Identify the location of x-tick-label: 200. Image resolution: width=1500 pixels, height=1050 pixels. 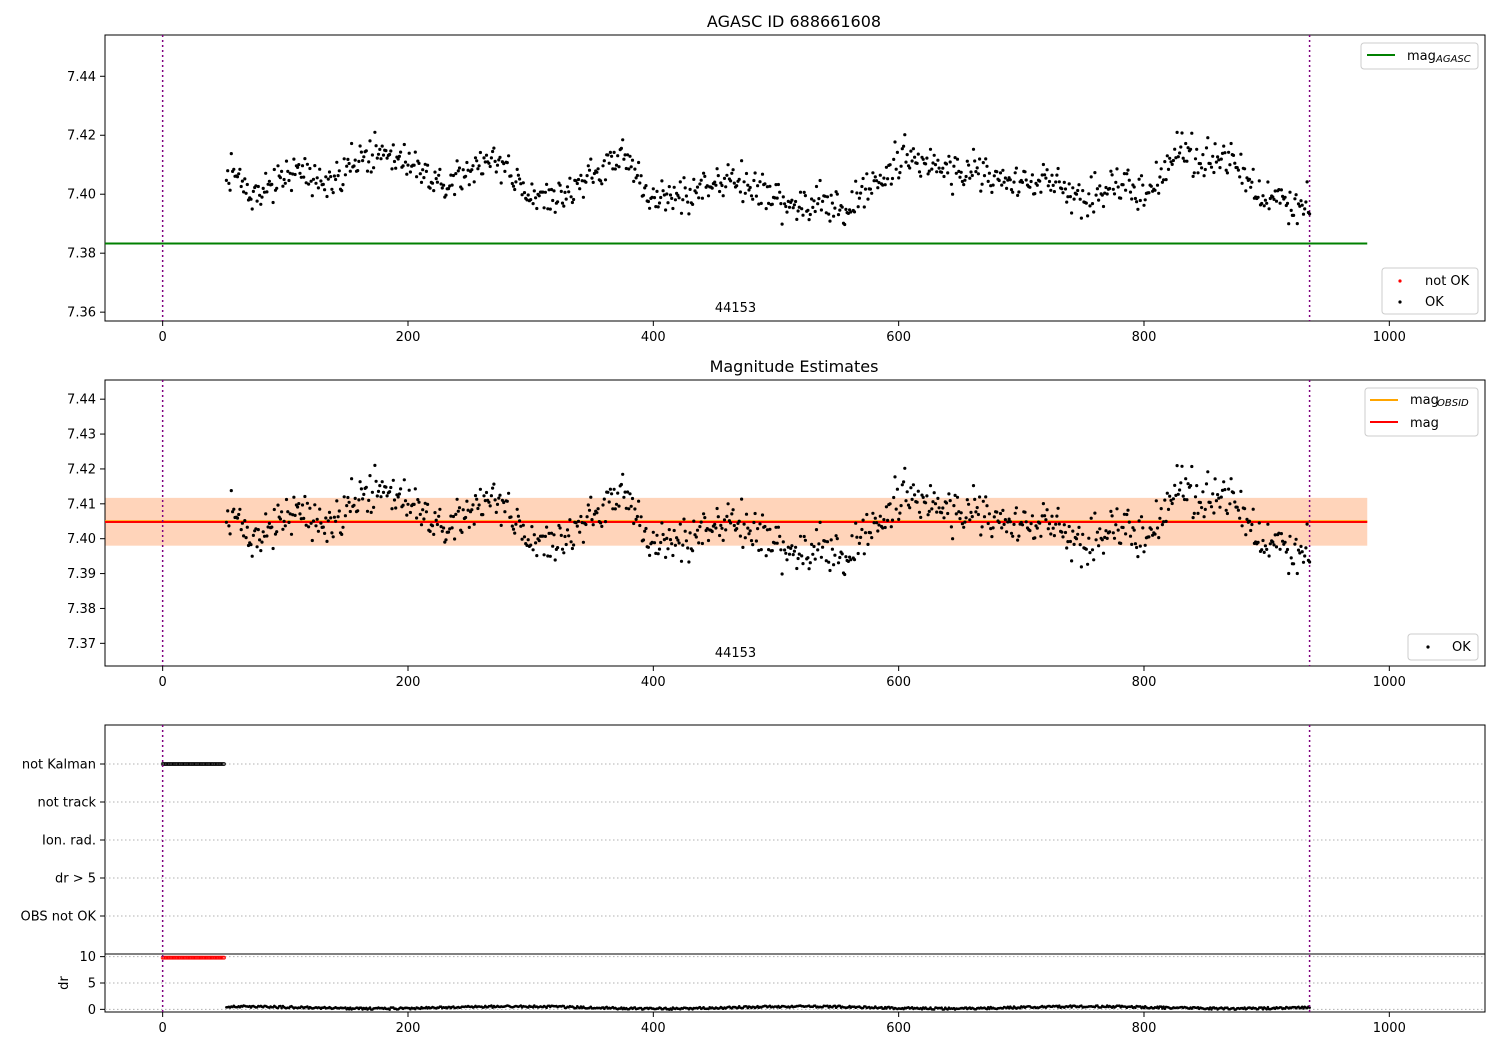
(408, 682).